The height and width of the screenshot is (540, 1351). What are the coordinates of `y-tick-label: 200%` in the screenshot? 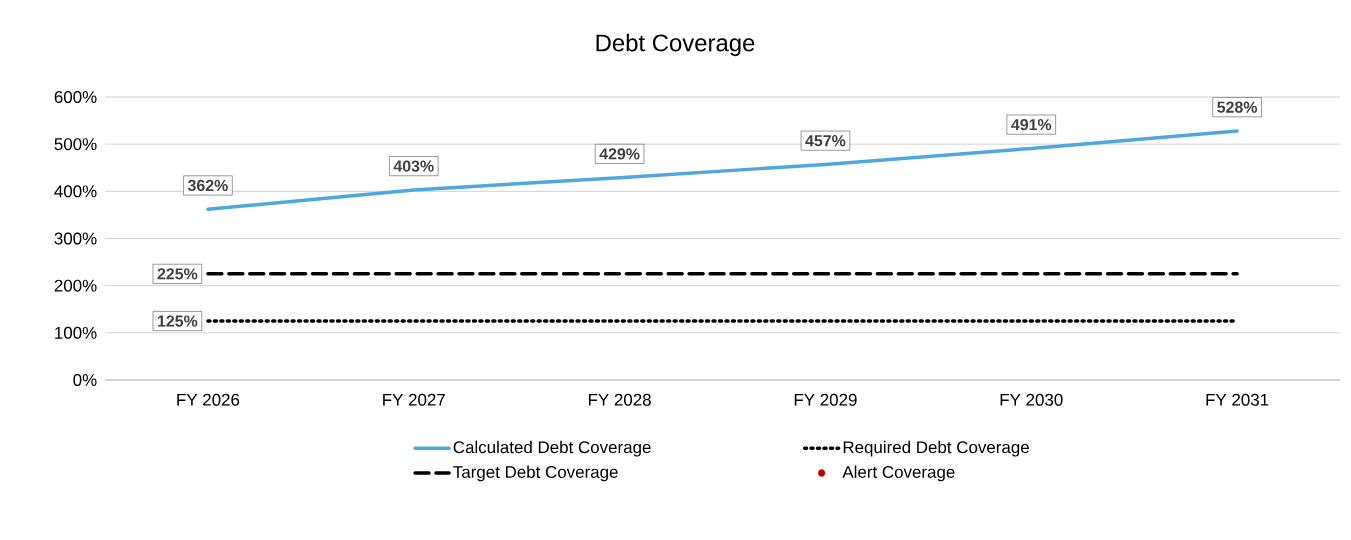 It's located at (75, 285).